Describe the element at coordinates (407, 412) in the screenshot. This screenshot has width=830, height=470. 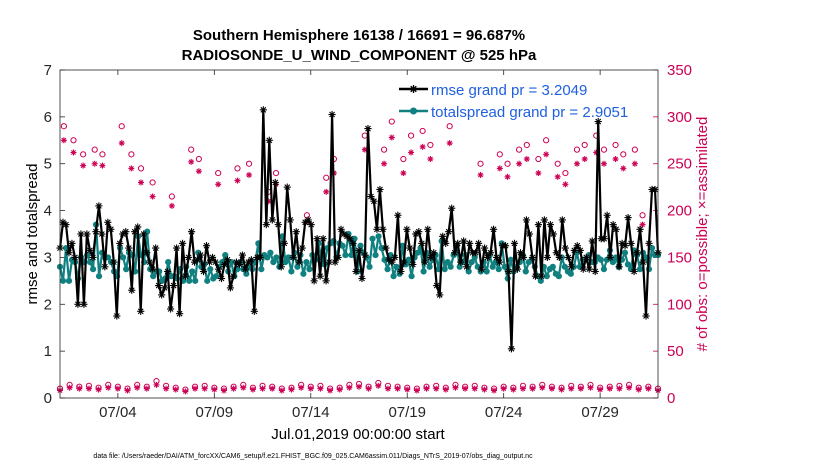
I see `x-tick-label: 07/19` at that location.